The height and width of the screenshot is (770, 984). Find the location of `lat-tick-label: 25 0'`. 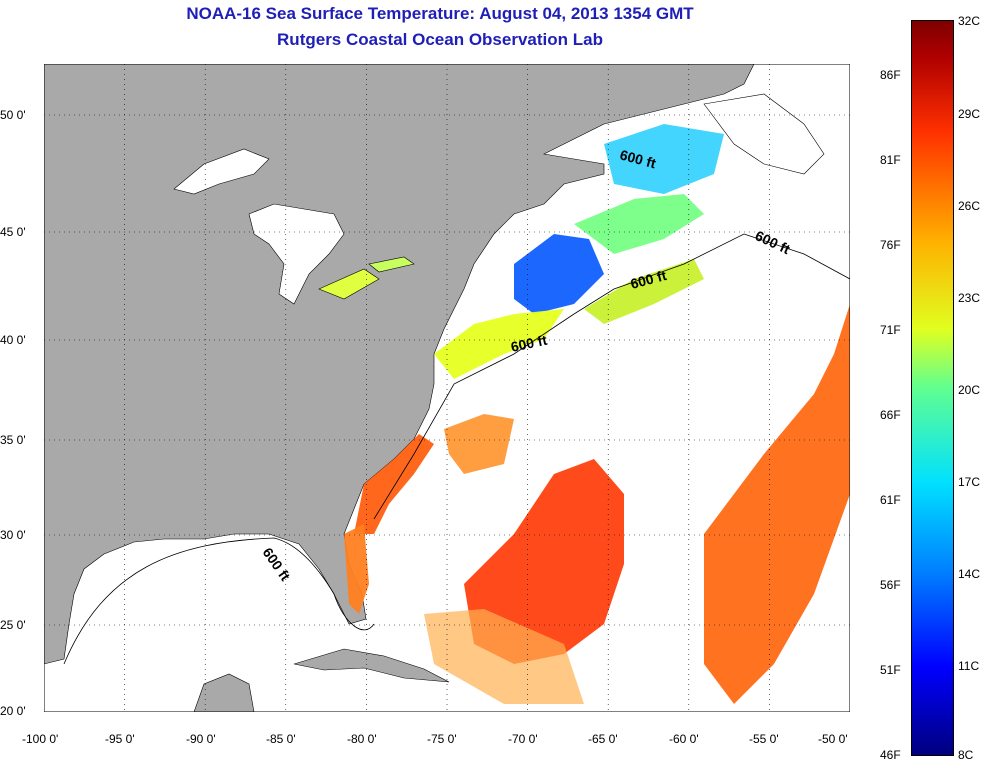

lat-tick-label: 25 0' is located at coordinates (13, 625).